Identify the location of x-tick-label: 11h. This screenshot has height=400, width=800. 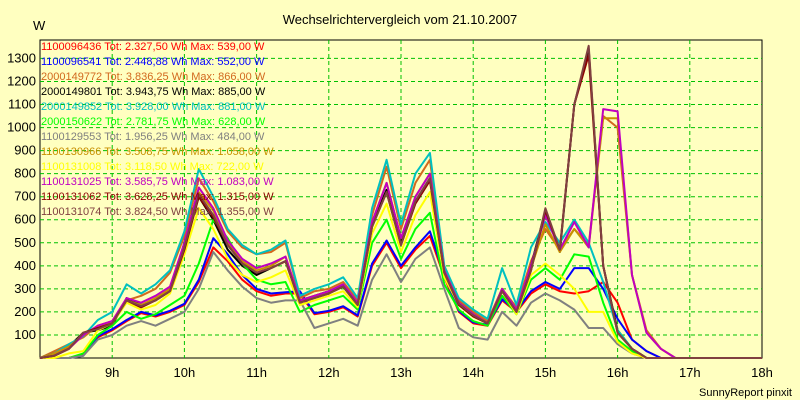
(256, 372).